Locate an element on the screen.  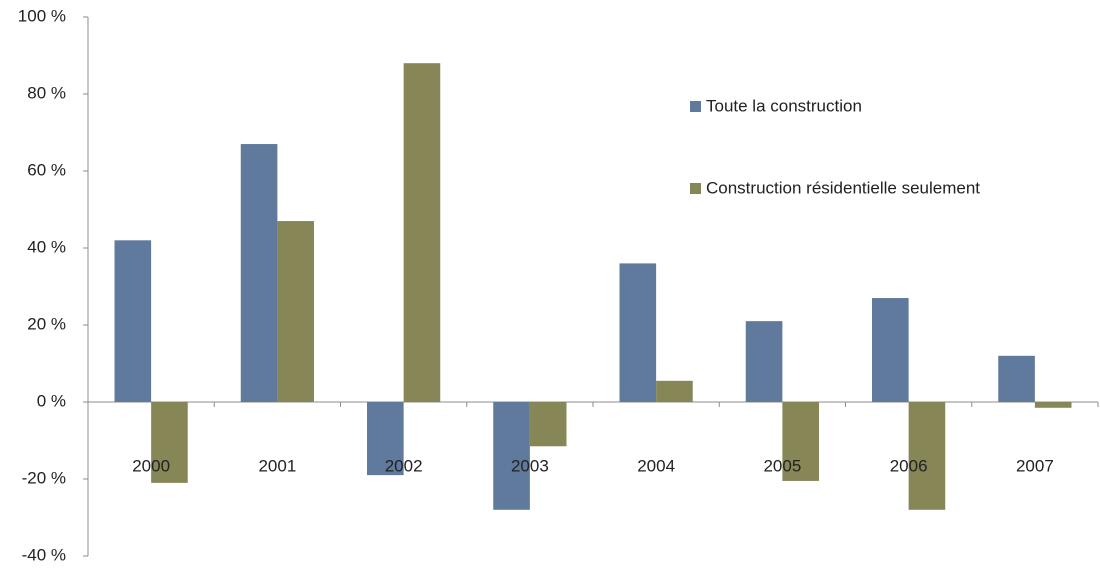
y-tick-label: 80 % is located at coordinates (46, 92).